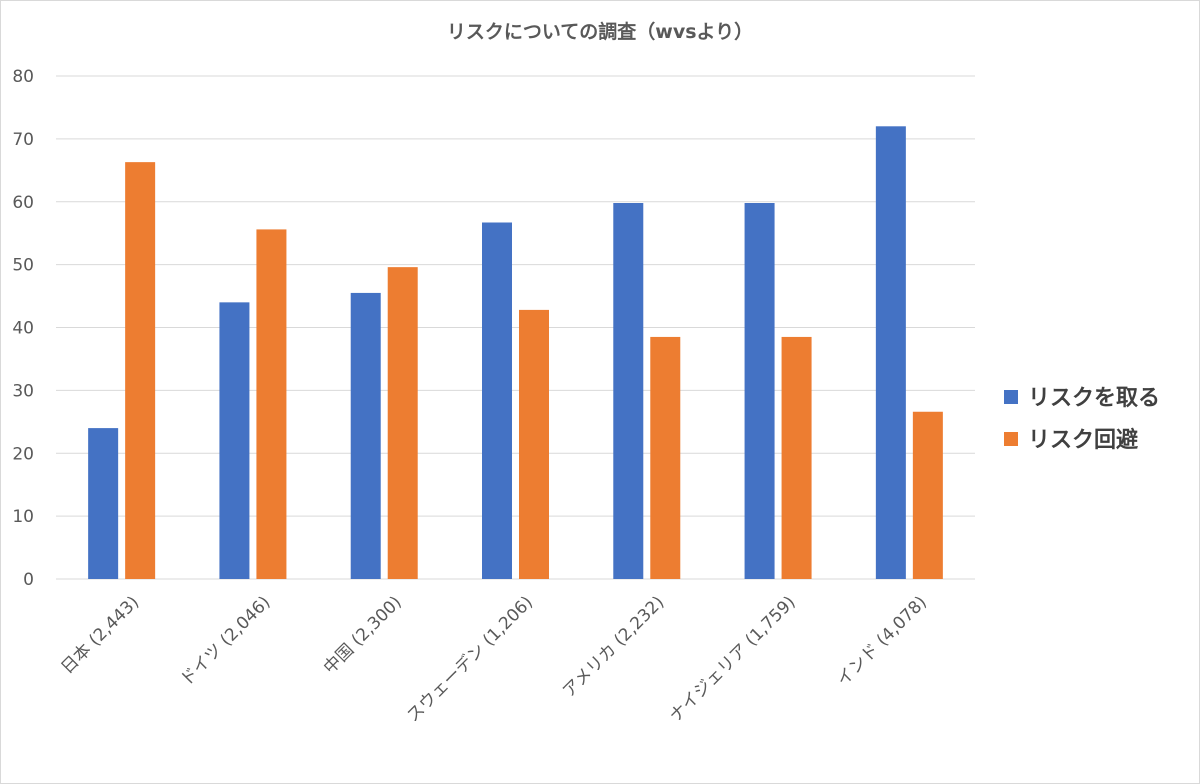 The height and width of the screenshot is (784, 1200). I want to click on y-tick-label: 70, so click(23, 140).